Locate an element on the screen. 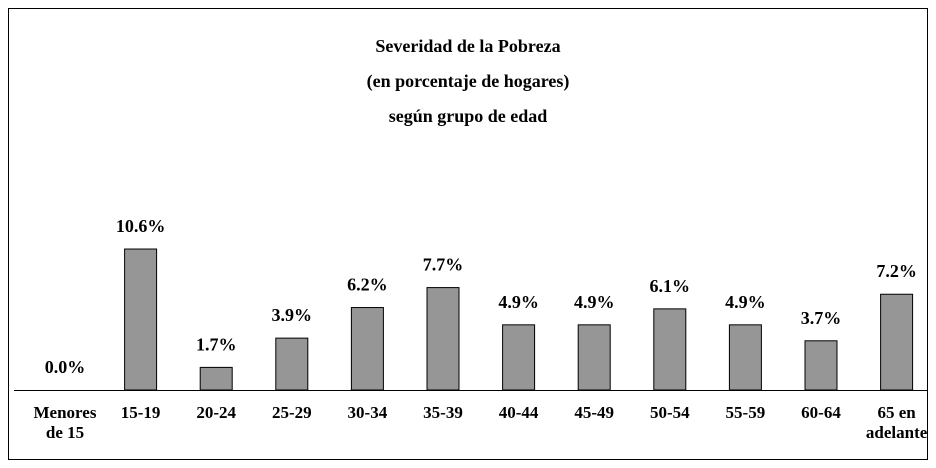 The image size is (936, 468). data-label: 3.7% is located at coordinates (821, 318).